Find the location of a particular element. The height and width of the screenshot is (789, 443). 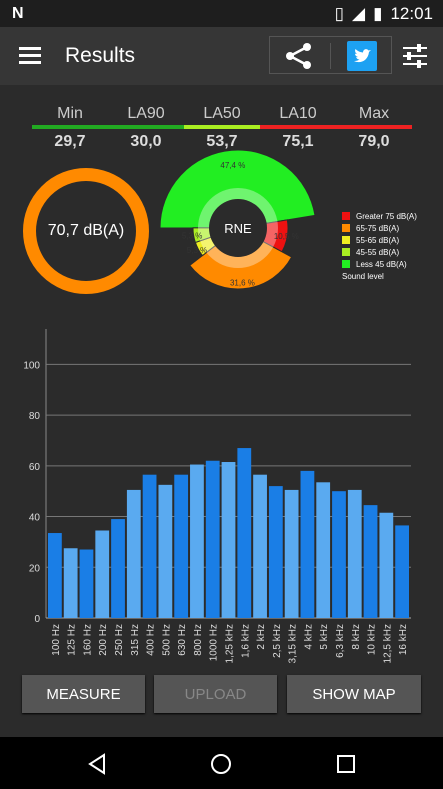

distribution-pie: RNE 47,4 % 10,5 % 31,6 % 5,3 % 5,3 % is located at coordinates (238, 220).